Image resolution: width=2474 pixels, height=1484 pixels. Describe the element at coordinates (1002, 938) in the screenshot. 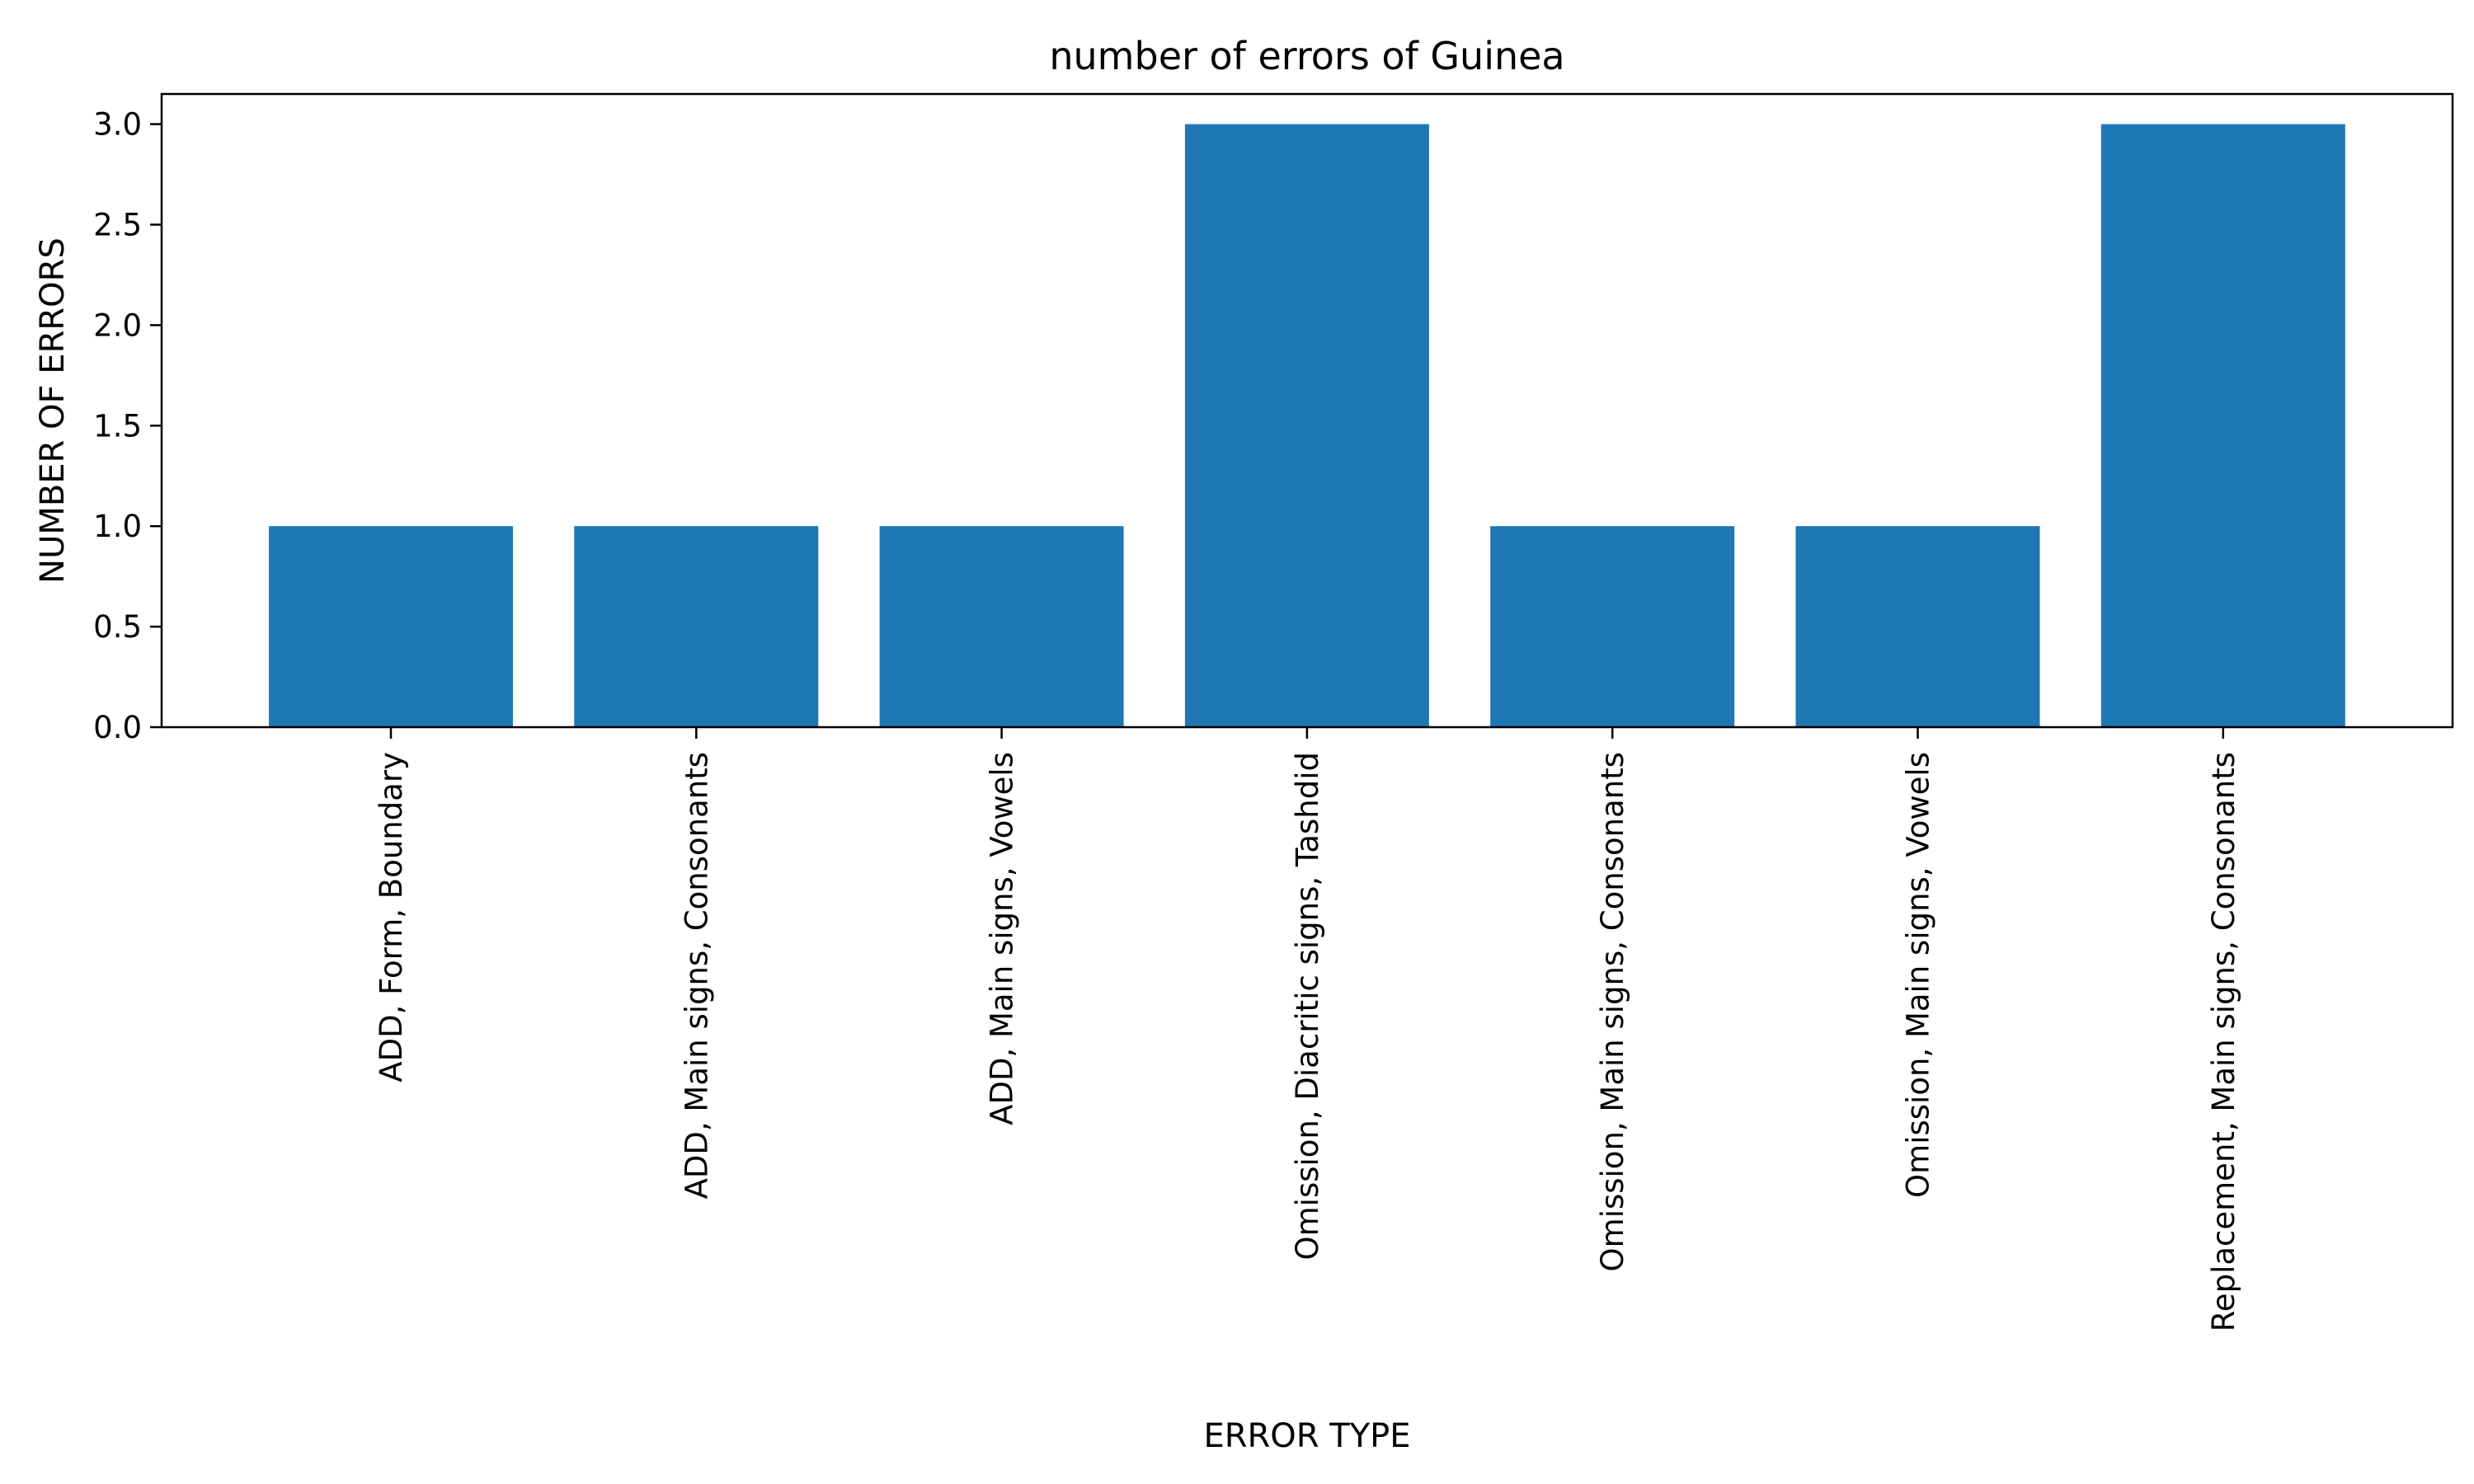

I see `x-tick-label: ADD, Main signs, Vowels` at that location.